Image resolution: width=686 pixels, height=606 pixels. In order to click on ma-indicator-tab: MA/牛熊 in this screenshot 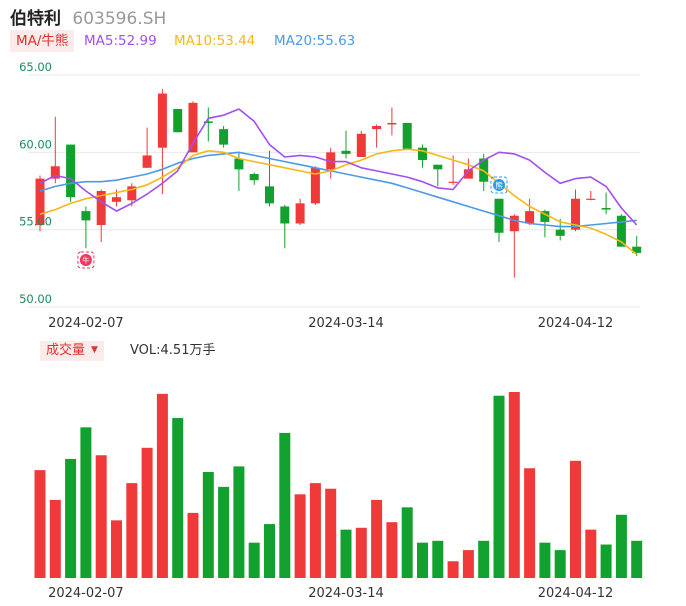, I will do `click(42, 41)`.